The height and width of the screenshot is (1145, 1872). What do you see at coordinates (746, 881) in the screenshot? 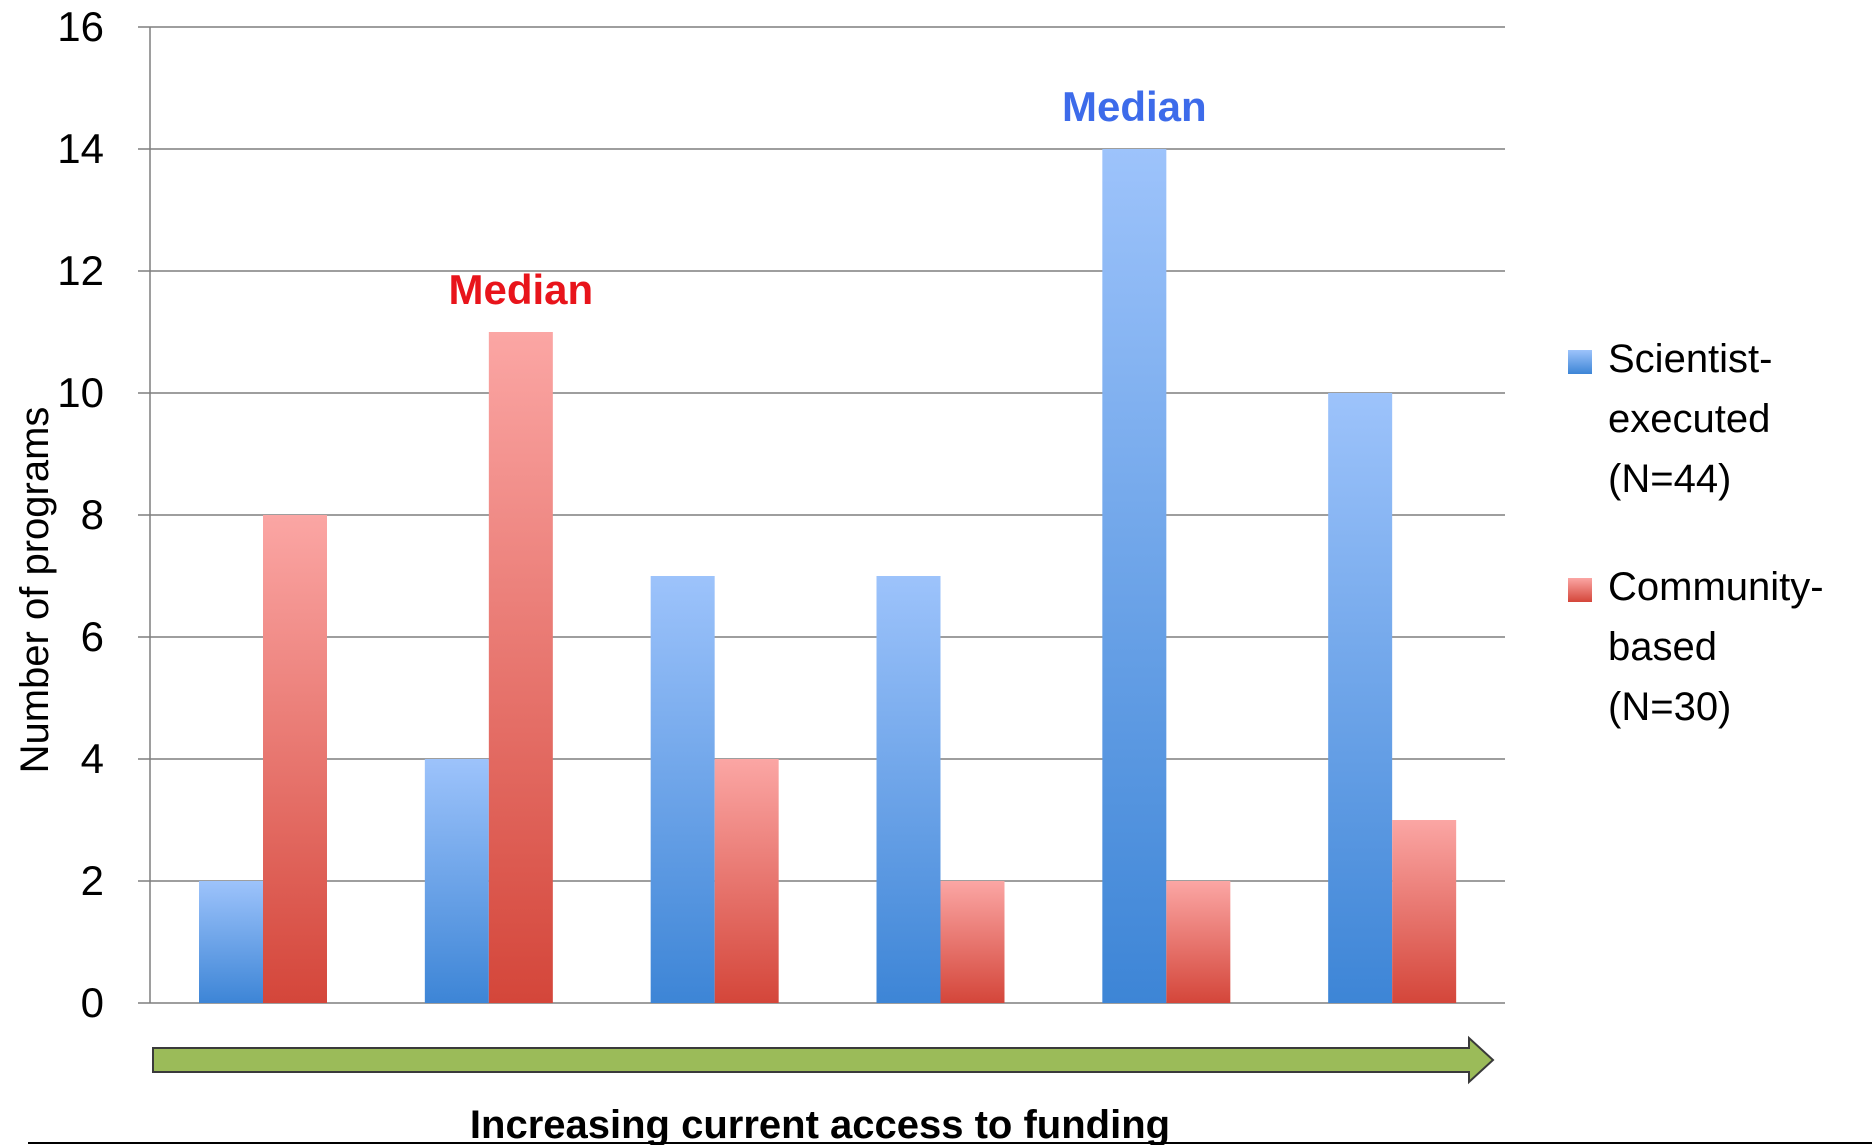
I see `bar-series2-cat3` at bounding box center [746, 881].